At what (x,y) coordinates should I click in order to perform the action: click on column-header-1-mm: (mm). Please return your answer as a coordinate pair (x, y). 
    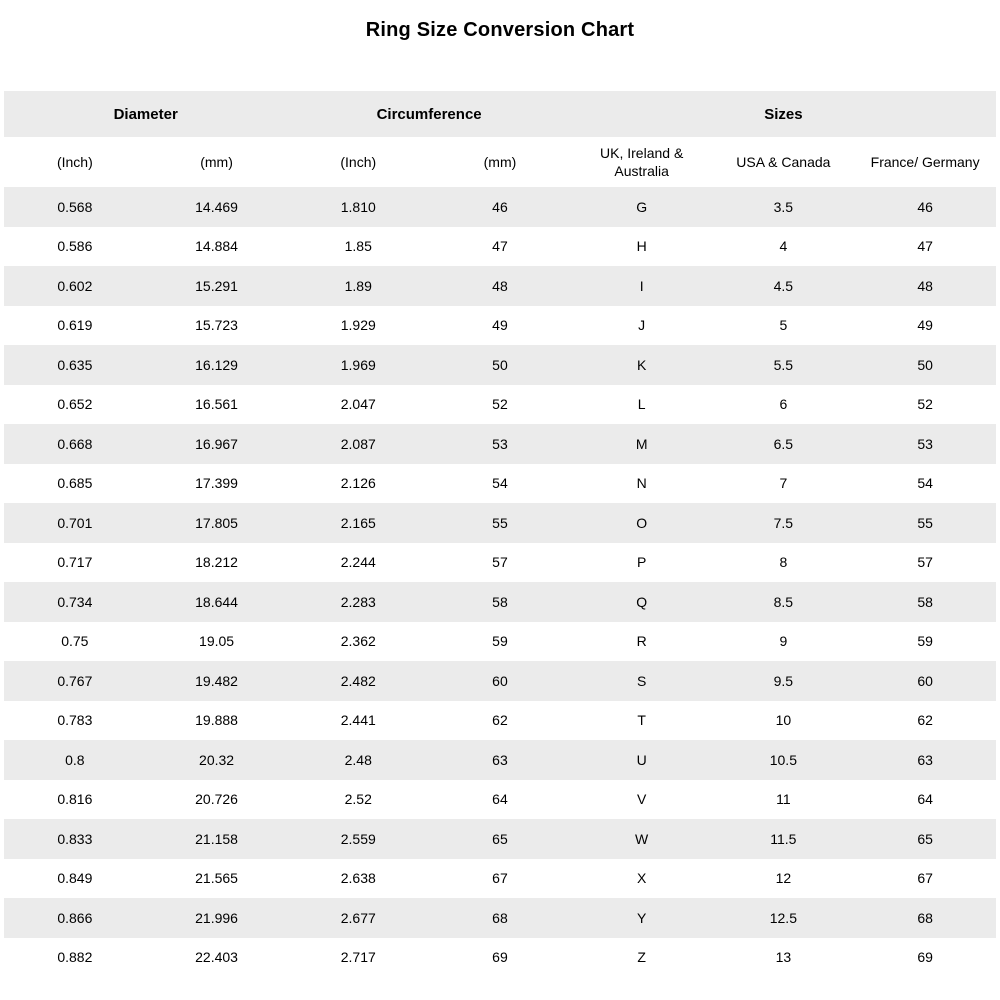
    Looking at the image, I should click on (216, 162).